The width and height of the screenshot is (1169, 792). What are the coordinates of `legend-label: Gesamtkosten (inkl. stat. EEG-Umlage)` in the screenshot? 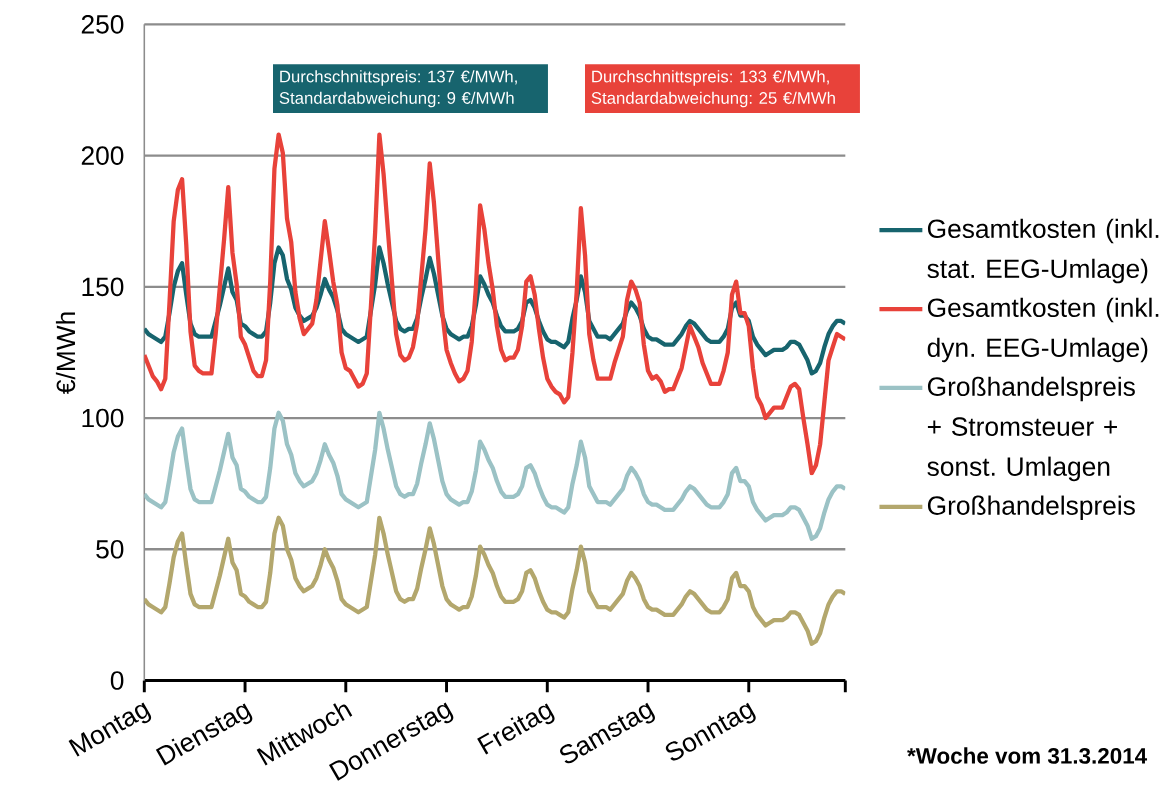 It's located at (1043, 251).